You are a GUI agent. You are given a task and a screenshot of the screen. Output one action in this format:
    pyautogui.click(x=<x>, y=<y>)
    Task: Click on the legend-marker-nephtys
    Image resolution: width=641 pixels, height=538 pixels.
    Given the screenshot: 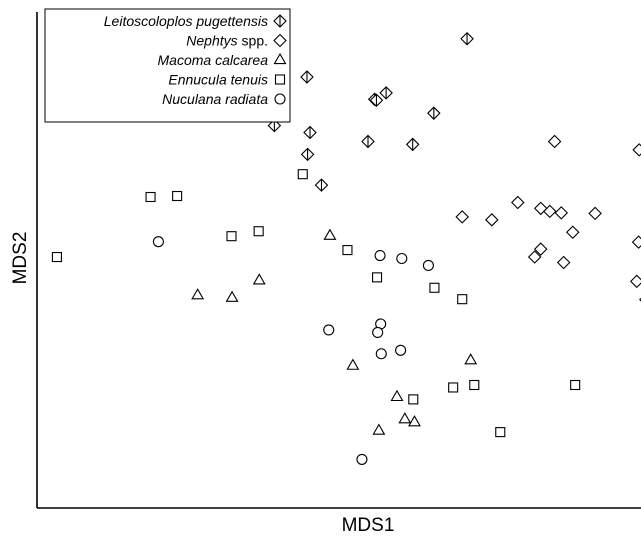 What is the action you would take?
    pyautogui.click(x=280, y=40)
    